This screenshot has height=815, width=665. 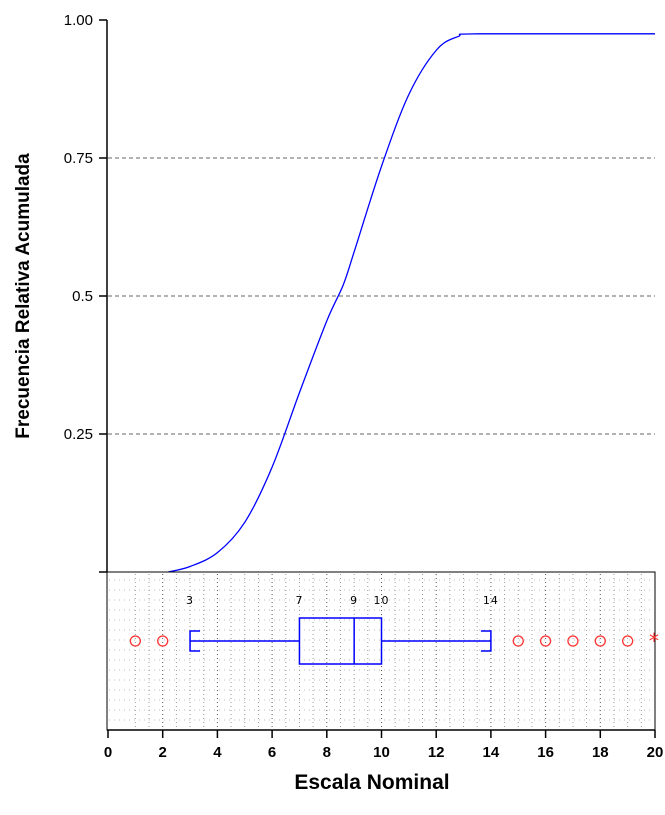 What do you see at coordinates (600, 752) in the screenshot?
I see `x-tick-label: 18` at bounding box center [600, 752].